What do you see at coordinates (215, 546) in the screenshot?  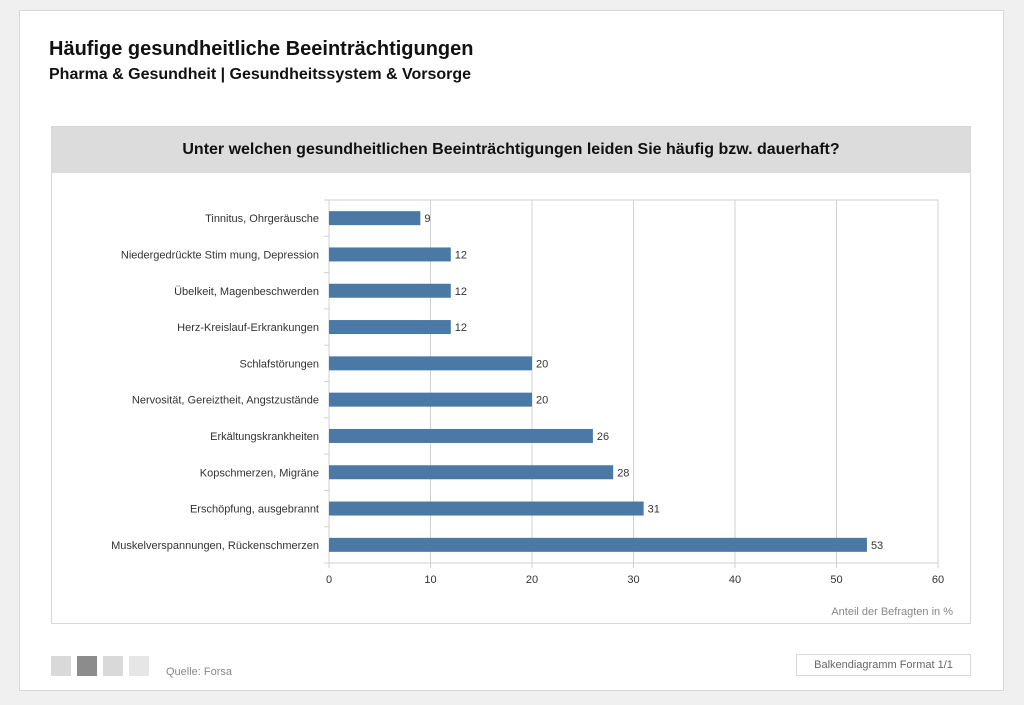 I see `category-label: Muskelverspannungen, Rückenschmerzen` at bounding box center [215, 546].